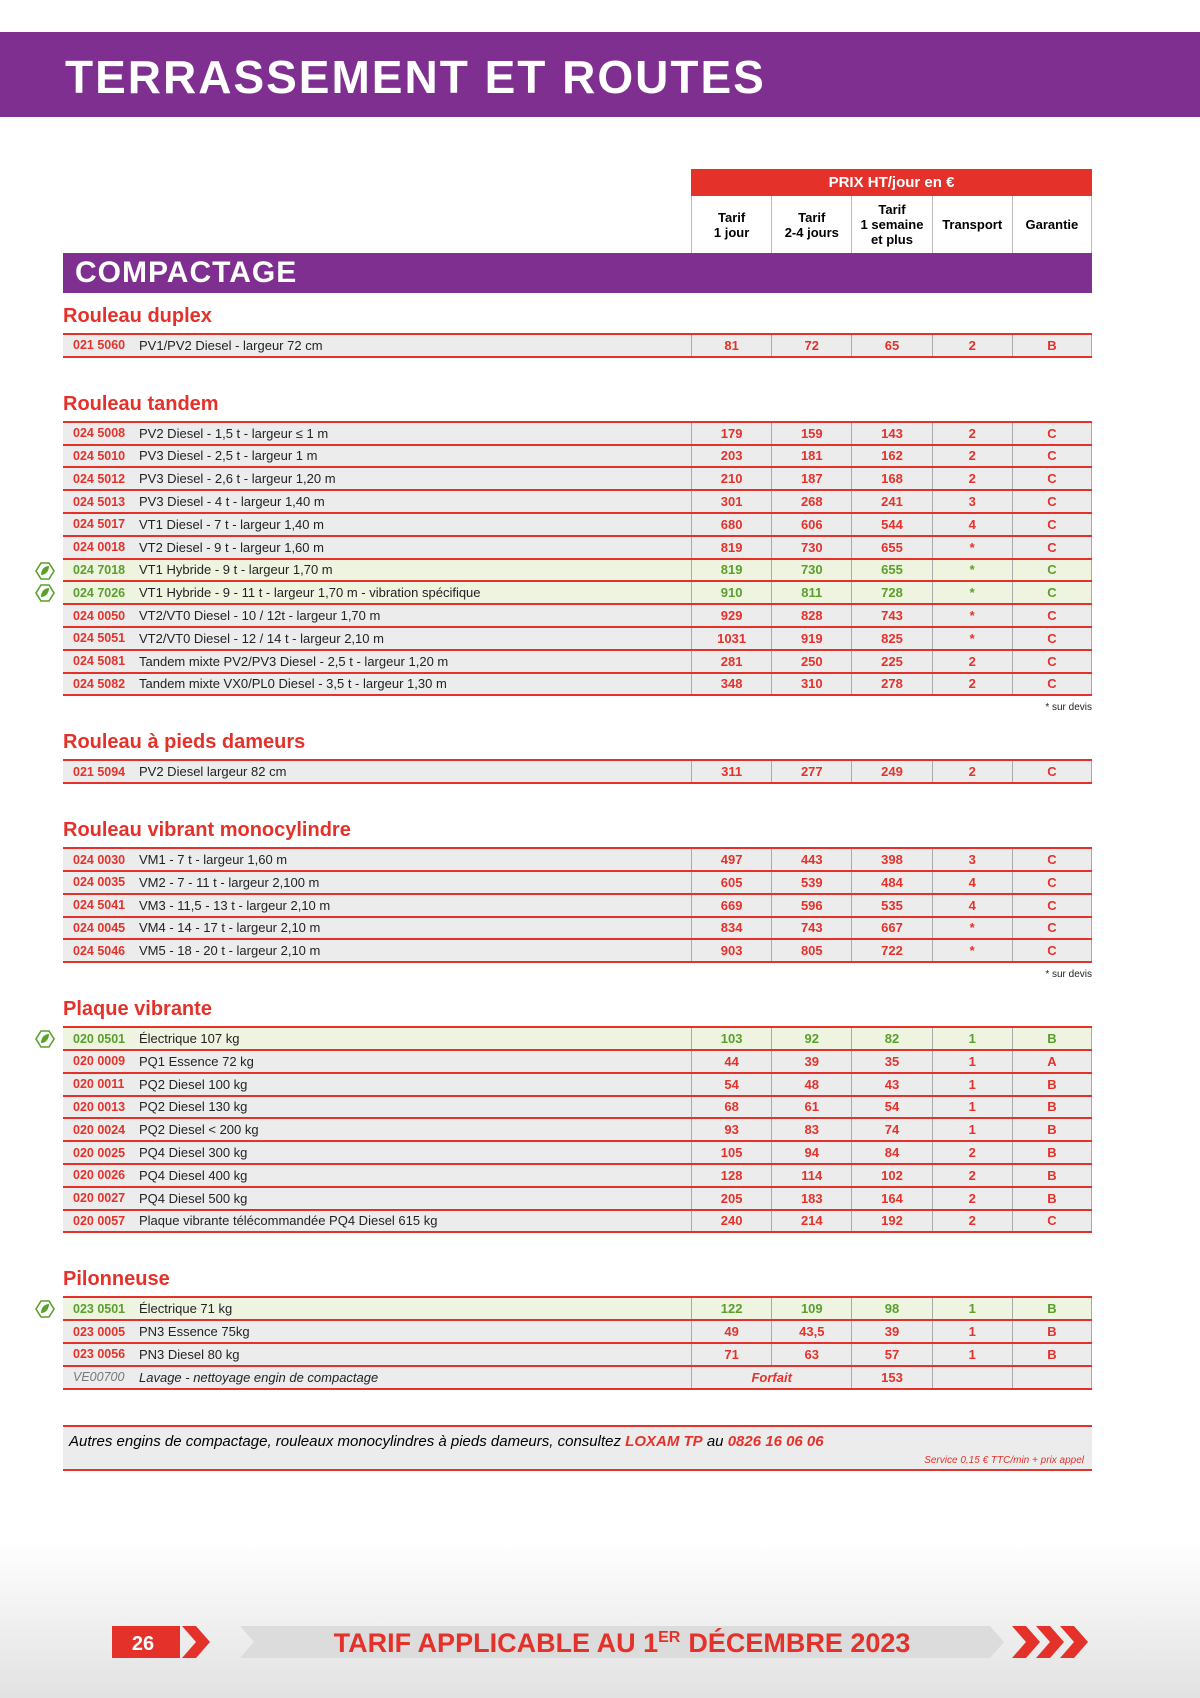 The height and width of the screenshot is (1698, 1200). Describe the element at coordinates (577, 1199) in the screenshot. I see `row: 020 0027 PQ4 Diesel 500 kg 205 183 164 2 B` at that location.